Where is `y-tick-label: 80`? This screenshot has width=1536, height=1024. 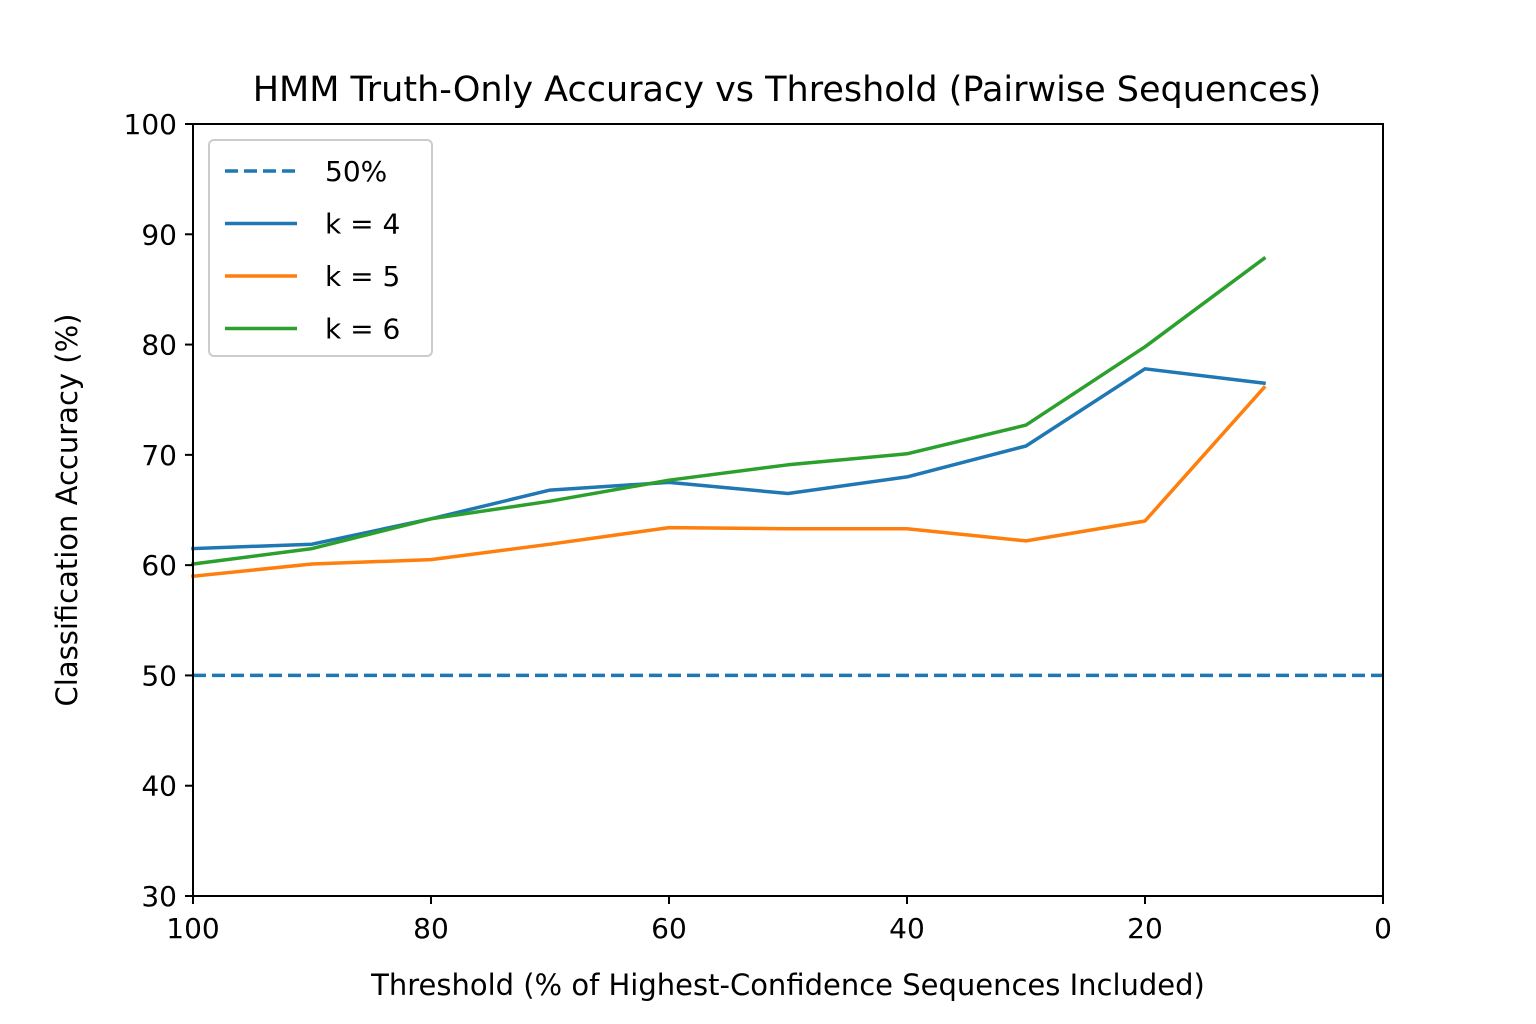 y-tick-label: 80 is located at coordinates (159, 345).